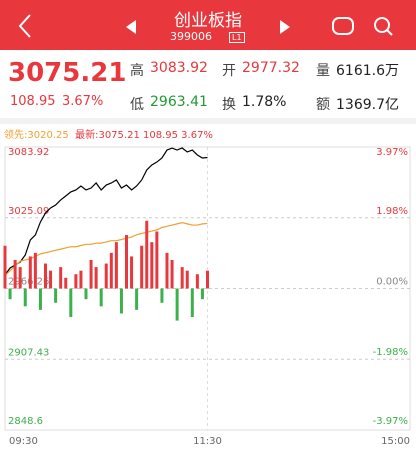  Describe the element at coordinates (237, 37) in the screenshot. I see `badge: L1` at that location.